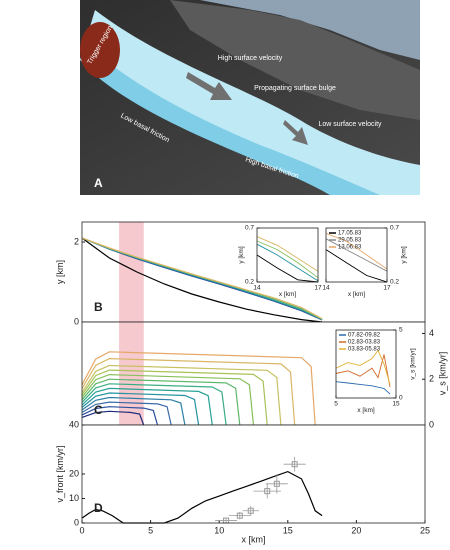  I want to click on annotation: Low surface velocity, so click(350, 124).